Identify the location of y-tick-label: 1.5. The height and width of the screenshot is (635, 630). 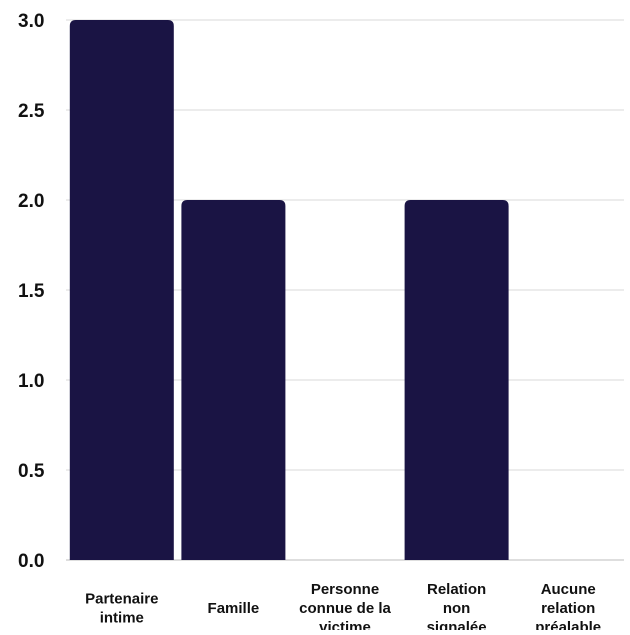
(31, 291).